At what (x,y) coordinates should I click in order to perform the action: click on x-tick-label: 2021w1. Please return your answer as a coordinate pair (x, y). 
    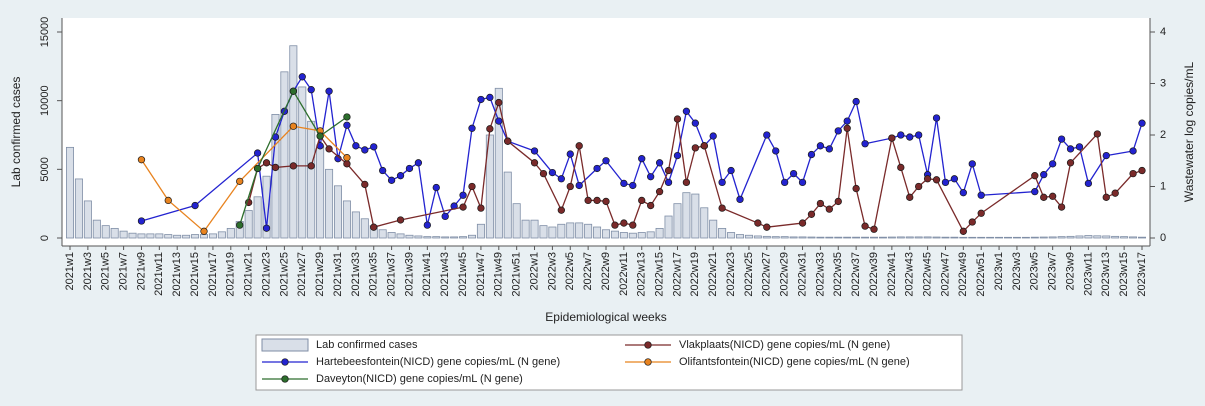
    Looking at the image, I should click on (70, 271).